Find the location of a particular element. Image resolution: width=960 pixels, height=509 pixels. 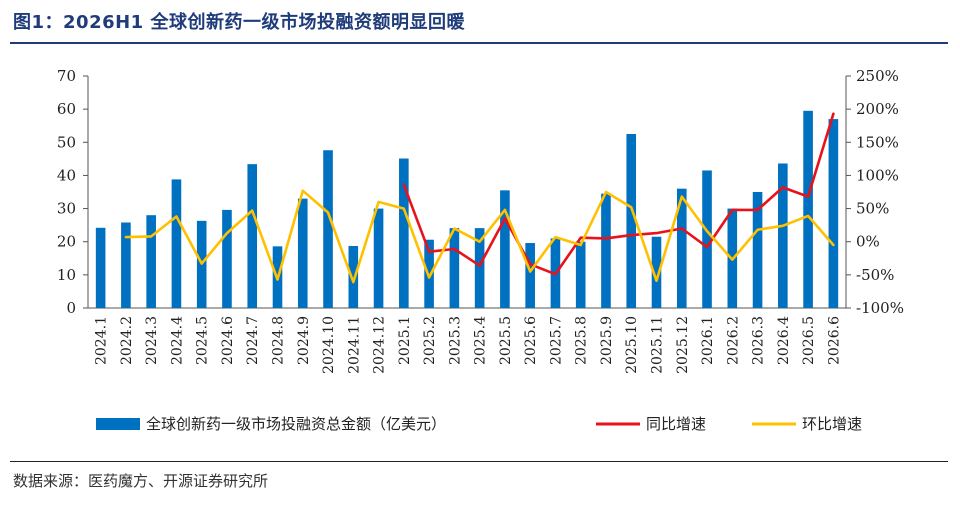

source-divider is located at coordinates (479, 461).